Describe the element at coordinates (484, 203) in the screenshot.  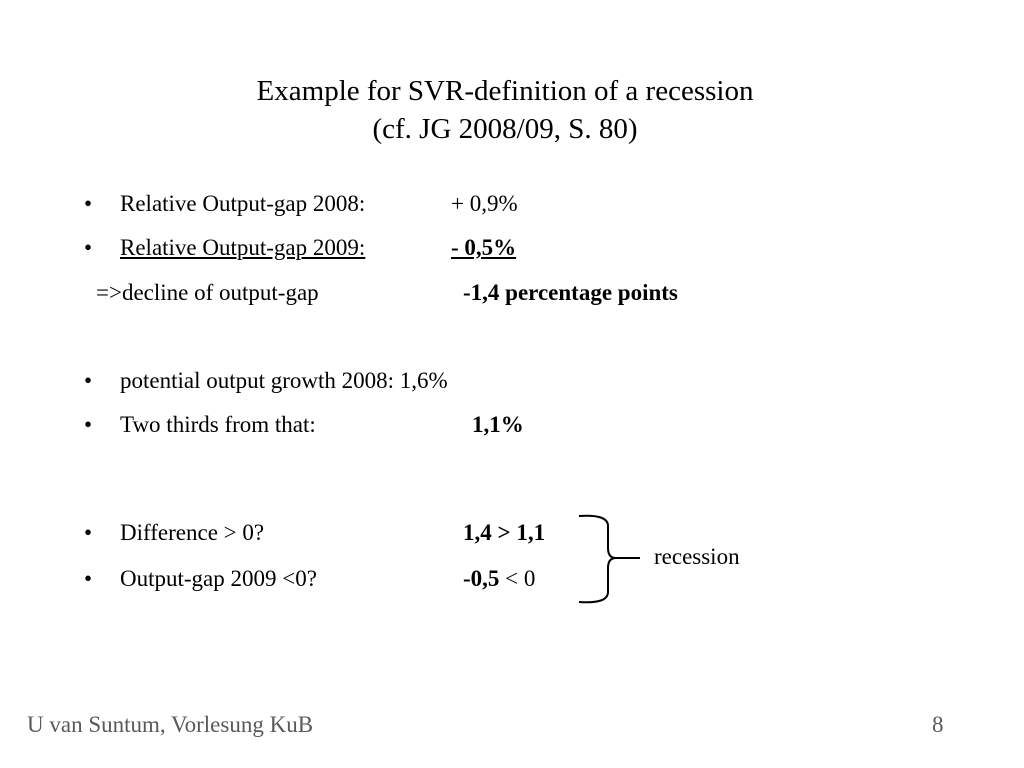
I see `bullet-value: + 0,9%` at that location.